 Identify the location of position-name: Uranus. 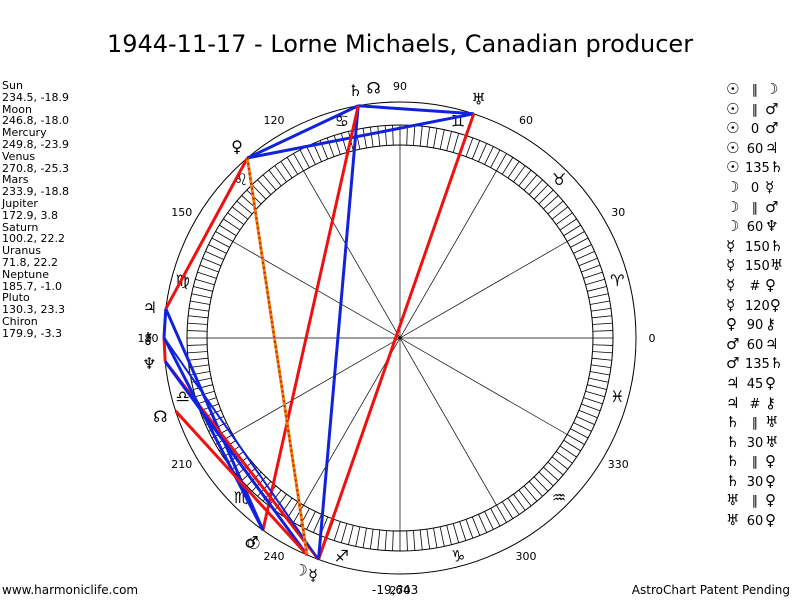
(21, 251).